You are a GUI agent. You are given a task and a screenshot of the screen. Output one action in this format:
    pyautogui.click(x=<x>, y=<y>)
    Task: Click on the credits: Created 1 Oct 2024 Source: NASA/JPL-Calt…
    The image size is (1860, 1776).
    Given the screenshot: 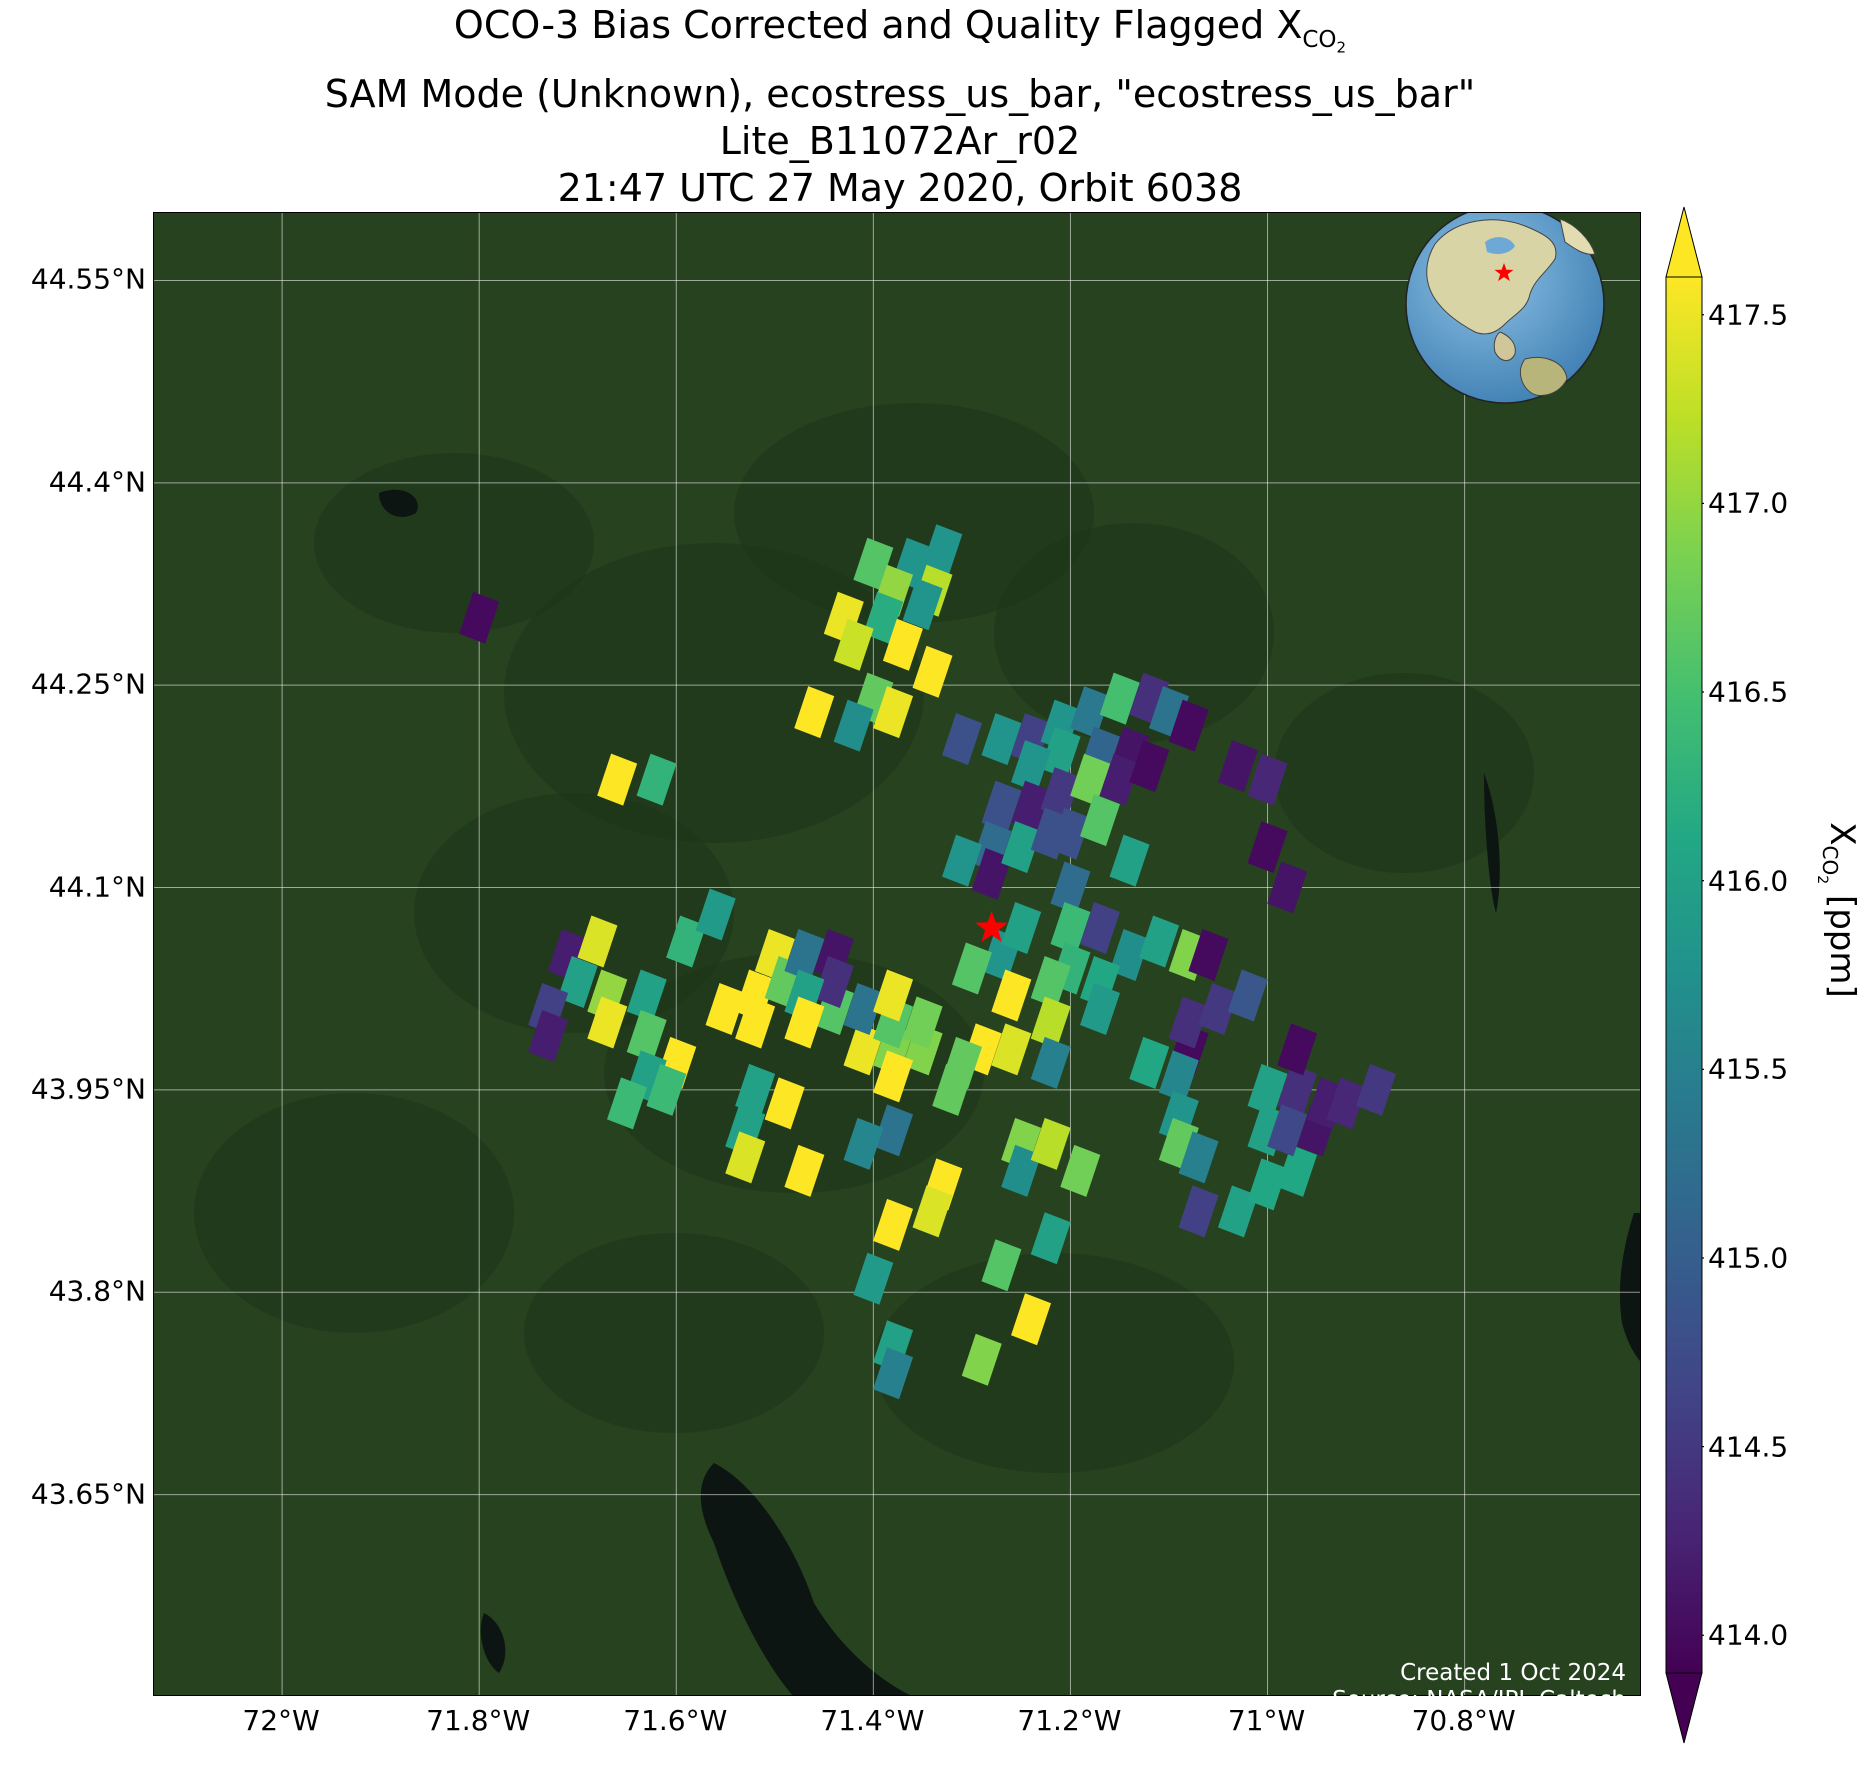 What is the action you would take?
    pyautogui.click(x=1479, y=1687)
    